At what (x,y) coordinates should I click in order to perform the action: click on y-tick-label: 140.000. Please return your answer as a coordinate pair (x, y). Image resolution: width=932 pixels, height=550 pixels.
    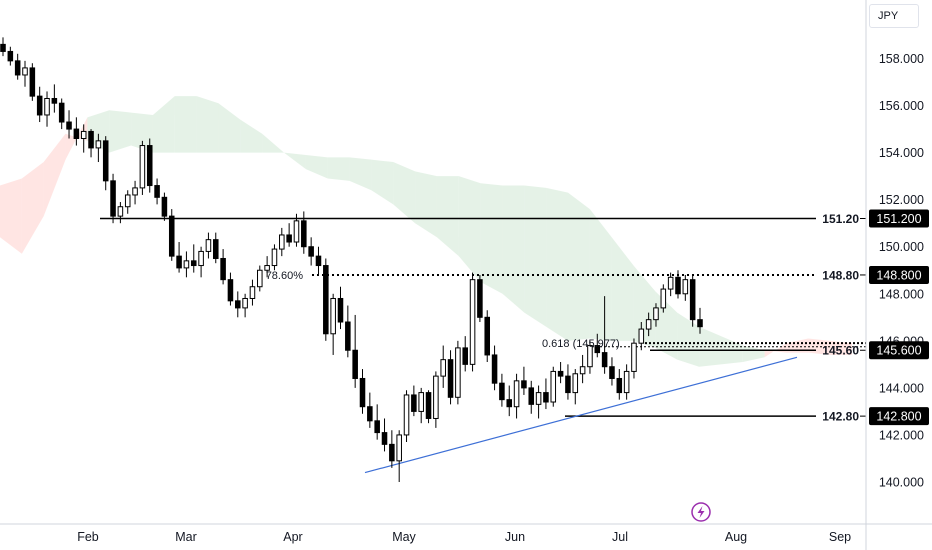
    Looking at the image, I should click on (901, 483).